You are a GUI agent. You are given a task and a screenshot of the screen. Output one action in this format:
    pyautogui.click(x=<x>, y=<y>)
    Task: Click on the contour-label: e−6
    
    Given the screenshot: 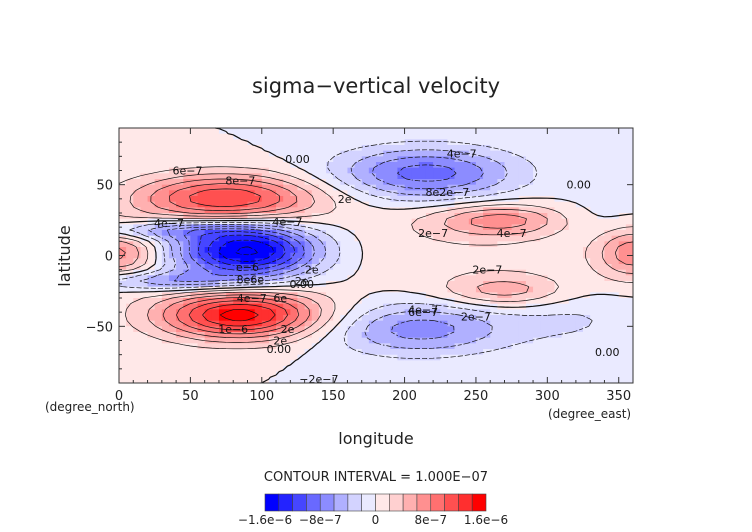 What is the action you would take?
    pyautogui.click(x=247, y=267)
    